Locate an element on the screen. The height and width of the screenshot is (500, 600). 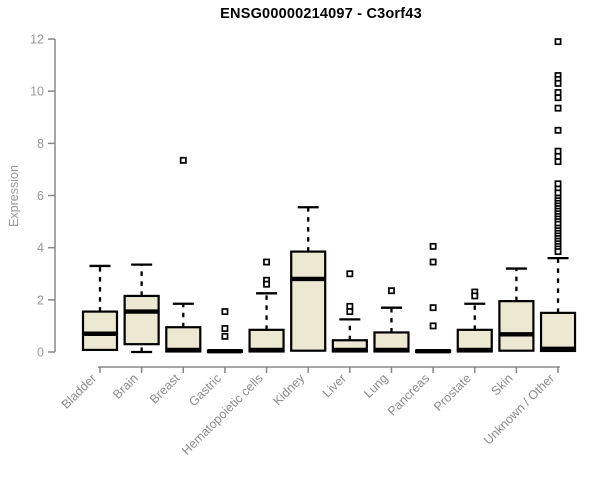
box-unknown-other is located at coordinates (558, 332).